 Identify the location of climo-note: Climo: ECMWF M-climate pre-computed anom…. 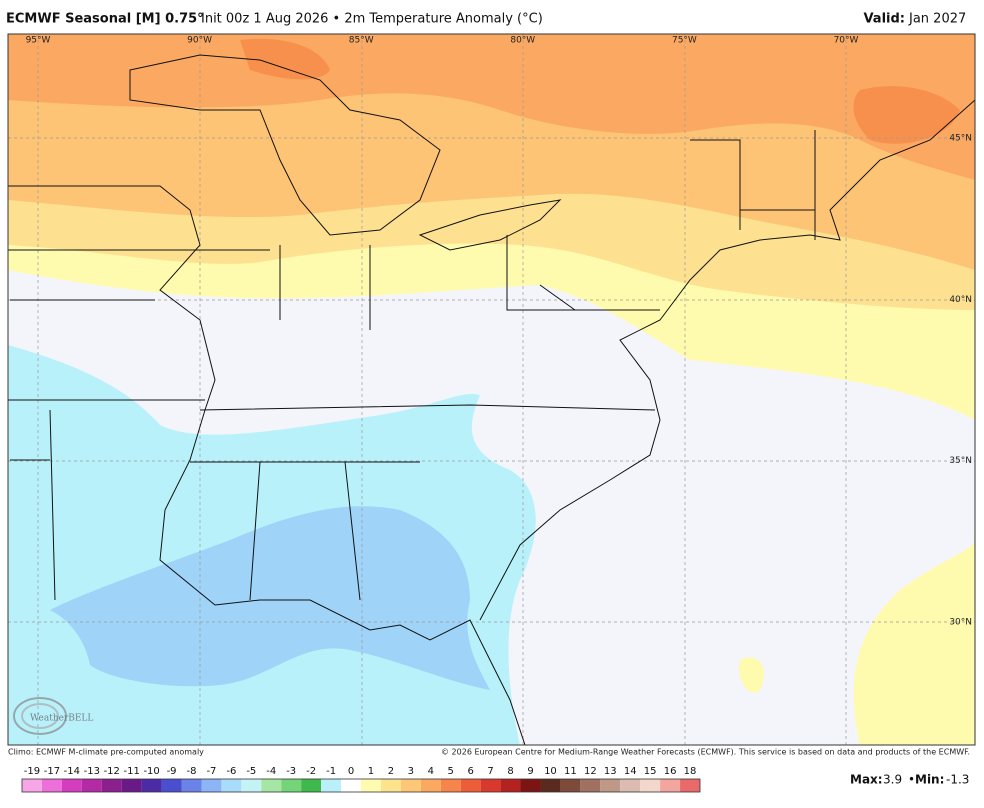
(106, 752).